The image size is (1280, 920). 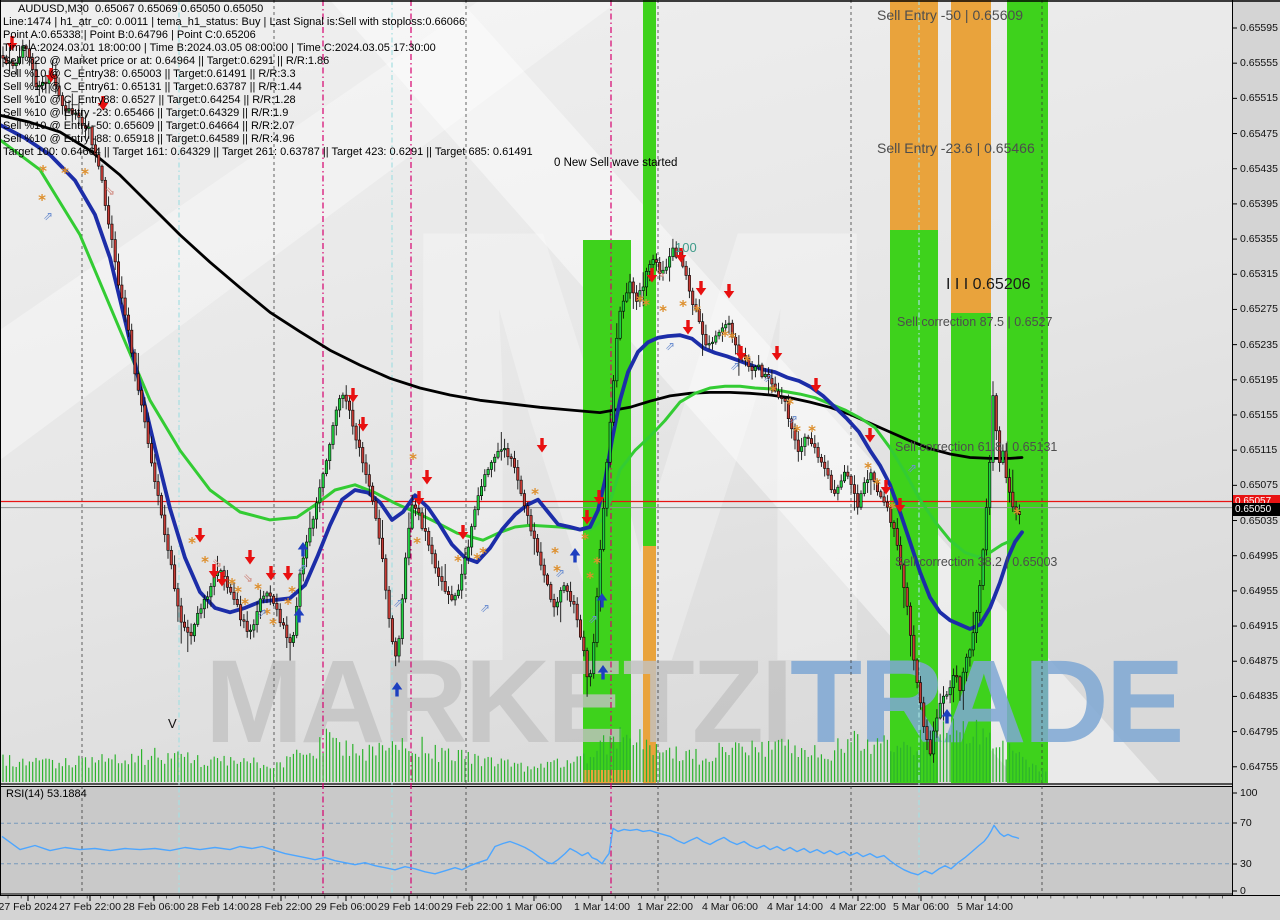 What do you see at coordinates (1246, 864) in the screenshot?
I see `rsi-axis-label: 30` at bounding box center [1246, 864].